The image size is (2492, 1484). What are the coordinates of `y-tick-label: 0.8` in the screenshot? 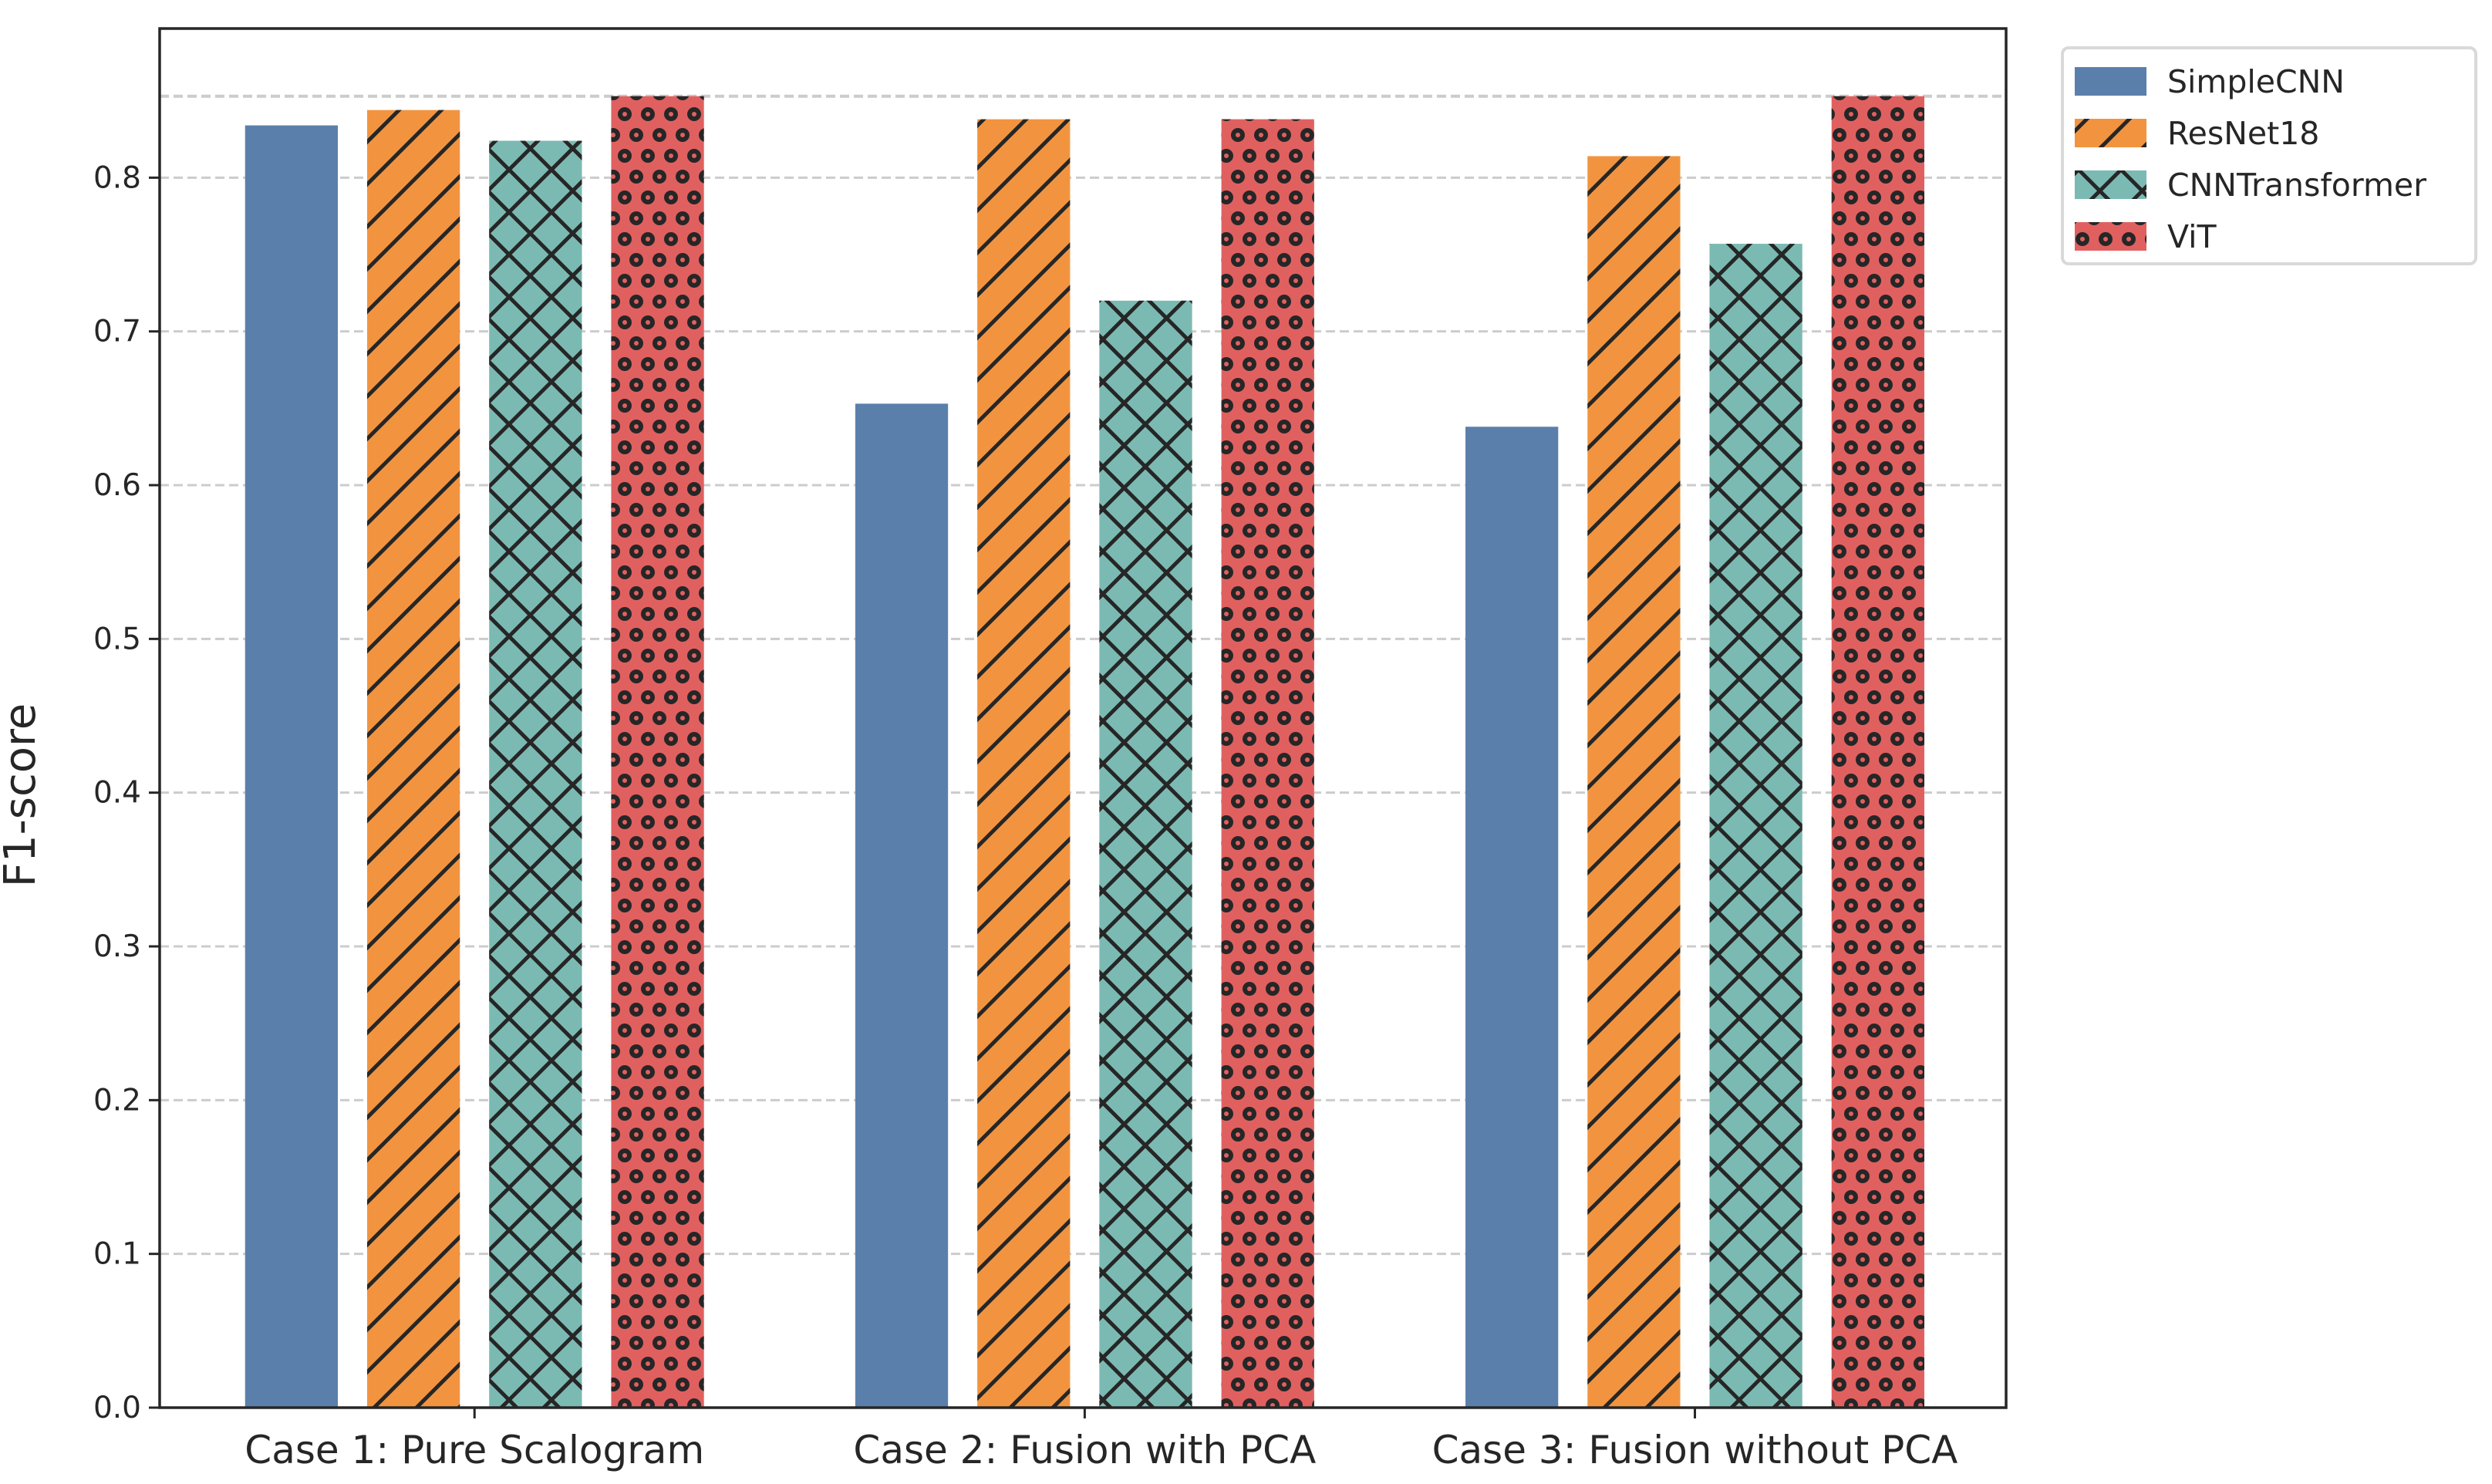 It's located at (117, 177).